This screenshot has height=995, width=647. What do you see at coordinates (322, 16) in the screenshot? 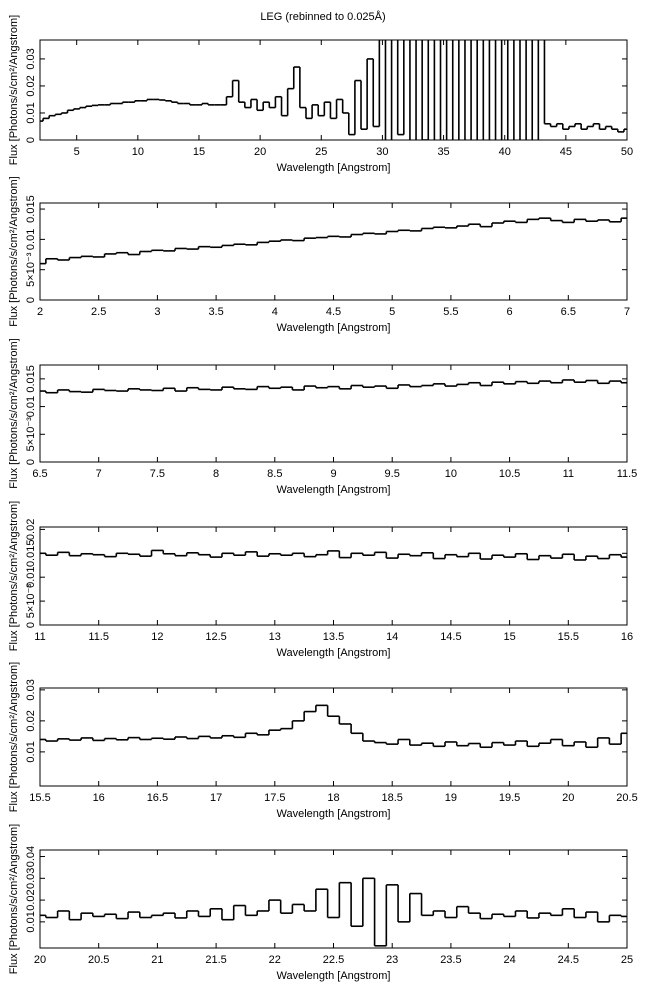
I see `chart-title: LEG (rebinned to 0.025Å)` at bounding box center [322, 16].